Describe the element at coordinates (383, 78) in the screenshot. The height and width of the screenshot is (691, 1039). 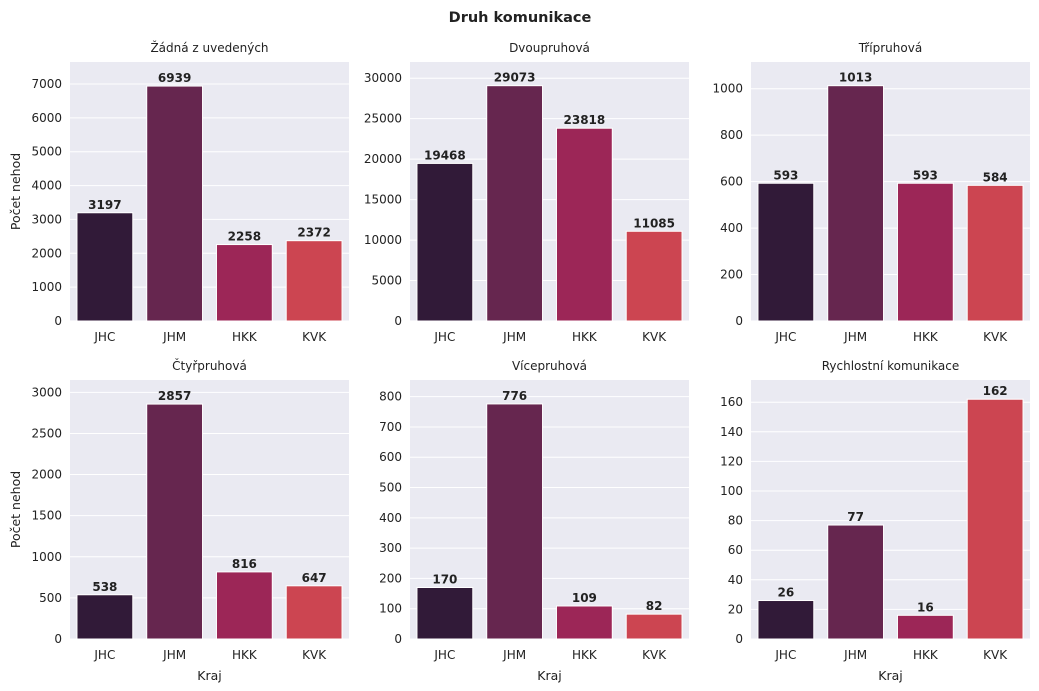
I see `y-tick-label: 30000` at that location.